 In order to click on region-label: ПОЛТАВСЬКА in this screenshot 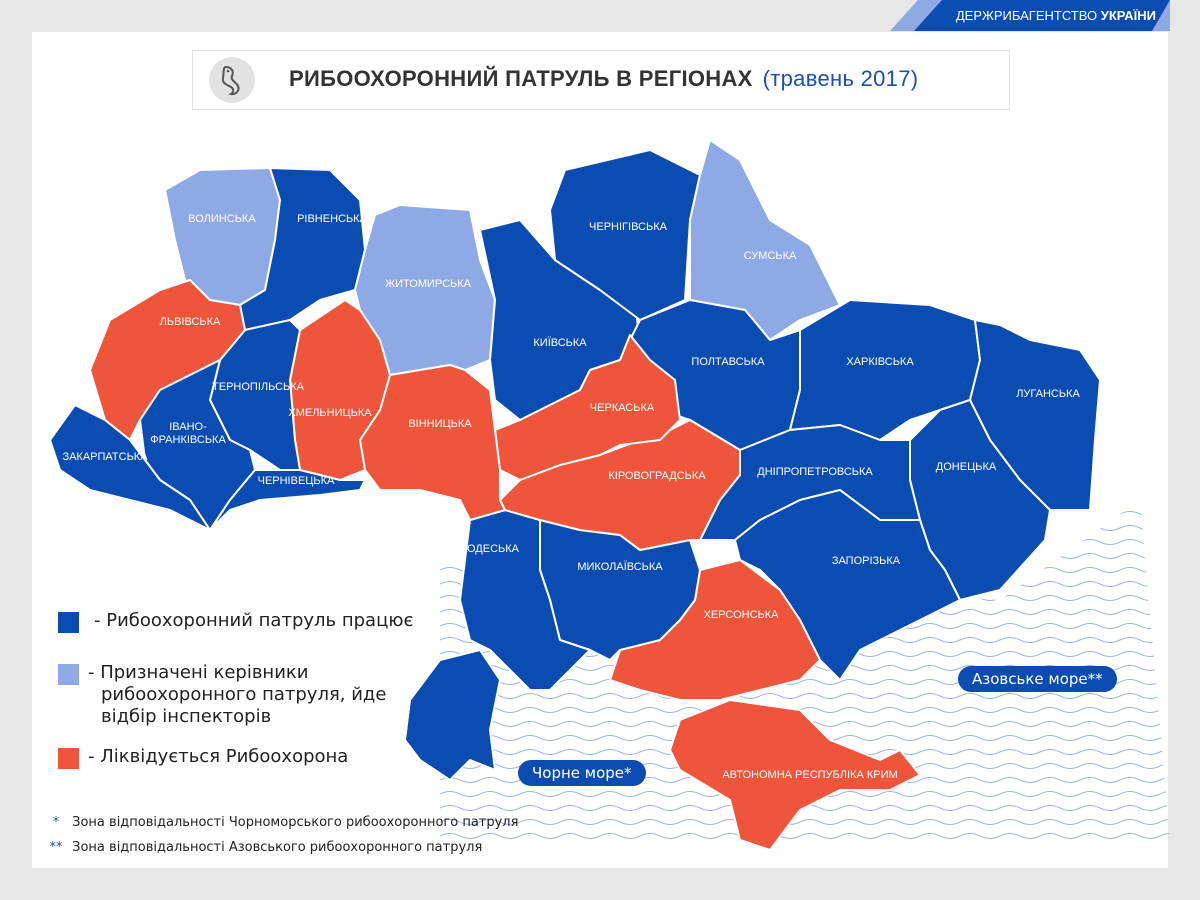, I will do `click(728, 362)`.